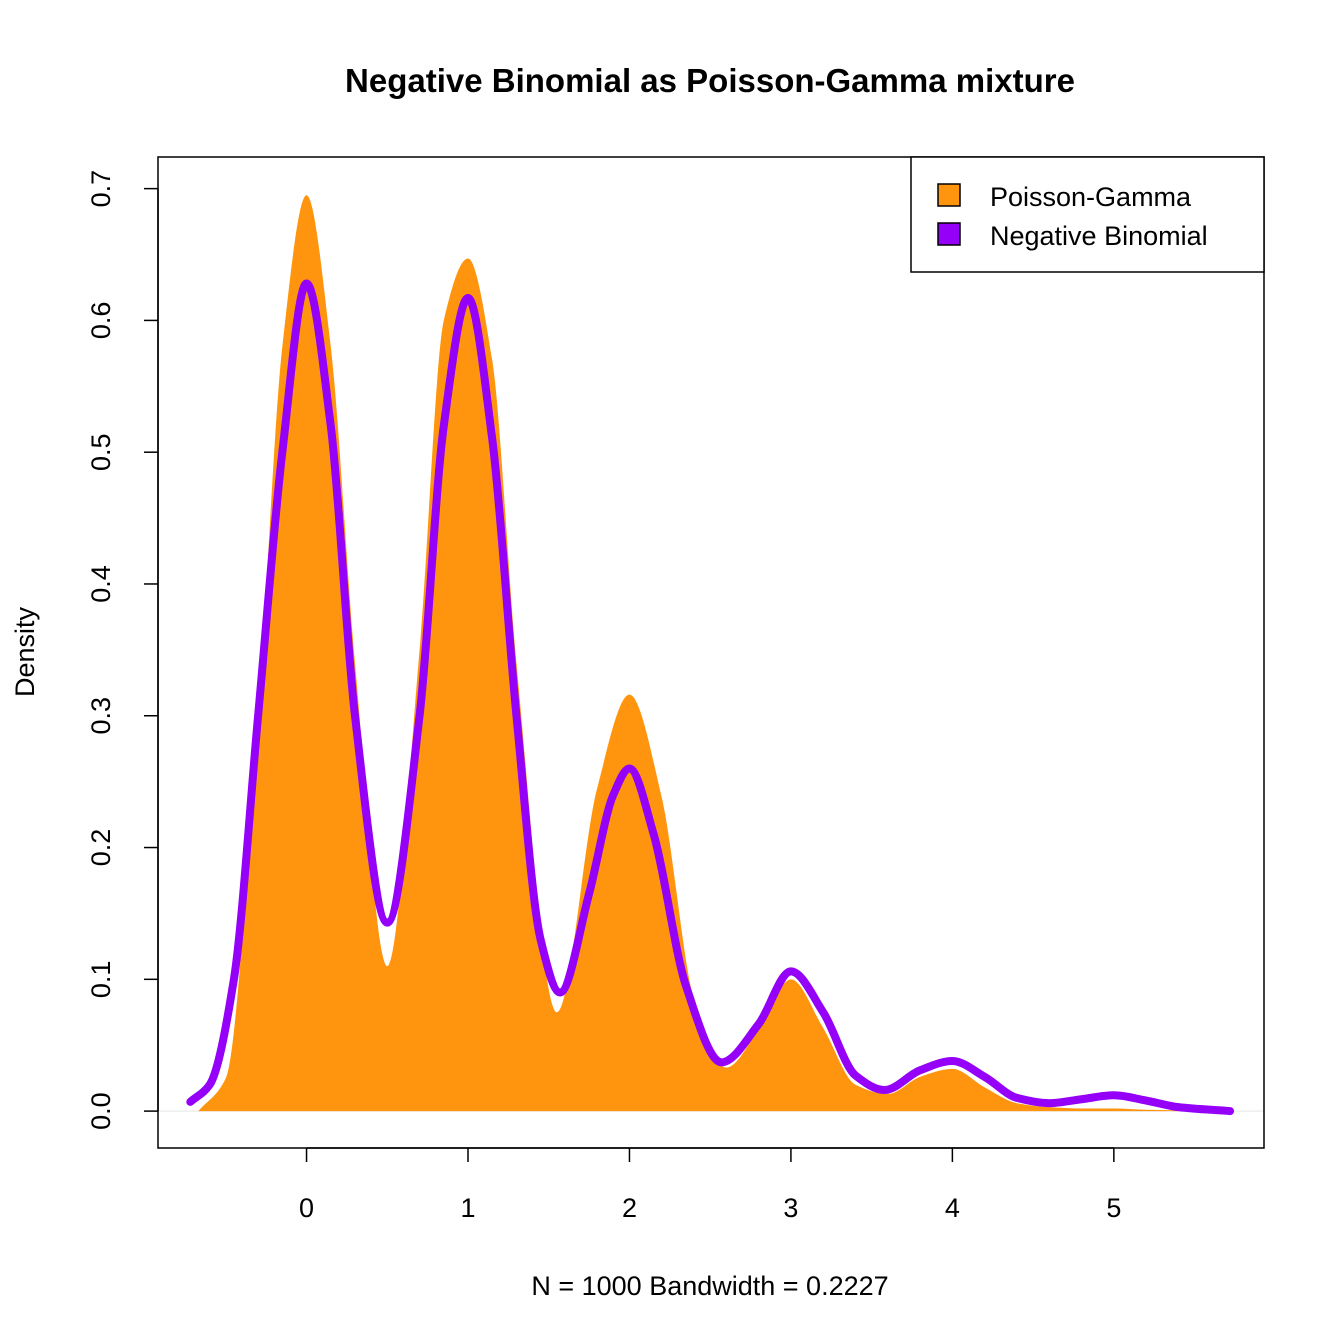 The height and width of the screenshot is (1344, 1344). I want to click on x-tick-label: 0, so click(306, 1208).